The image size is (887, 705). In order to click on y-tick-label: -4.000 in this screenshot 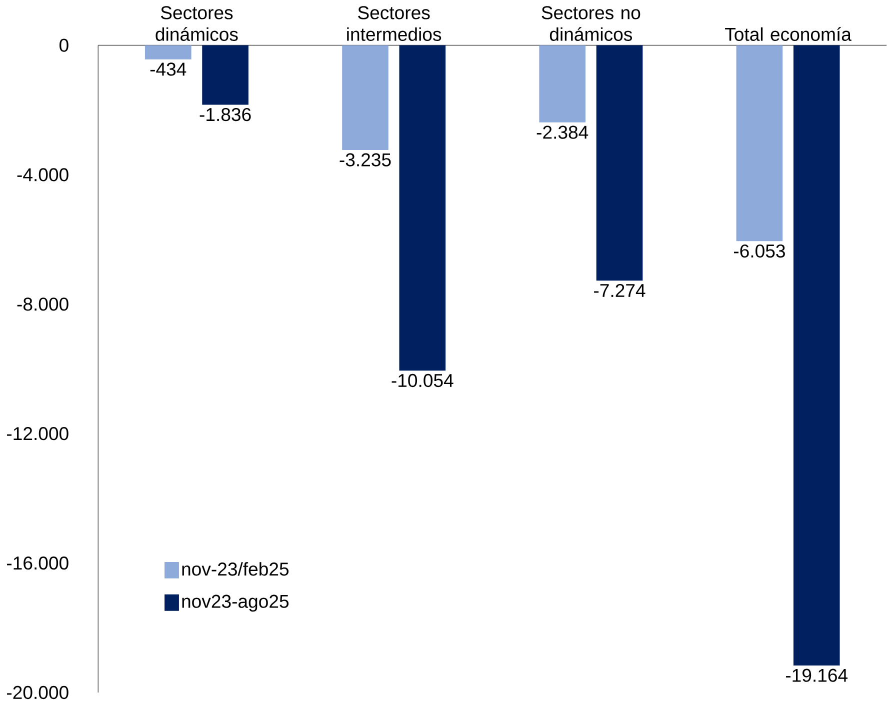, I will do `click(42, 175)`.